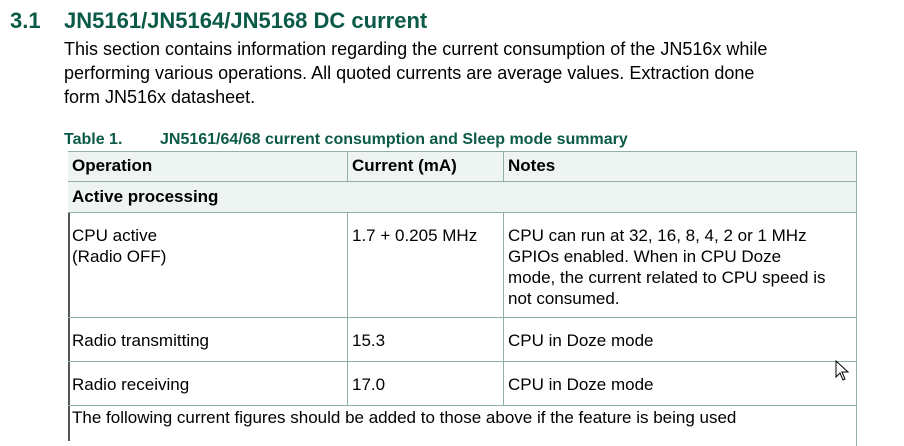 This screenshot has width=904, height=446. Describe the element at coordinates (680, 167) in the screenshot. I see `header-cell: Notes` at that location.